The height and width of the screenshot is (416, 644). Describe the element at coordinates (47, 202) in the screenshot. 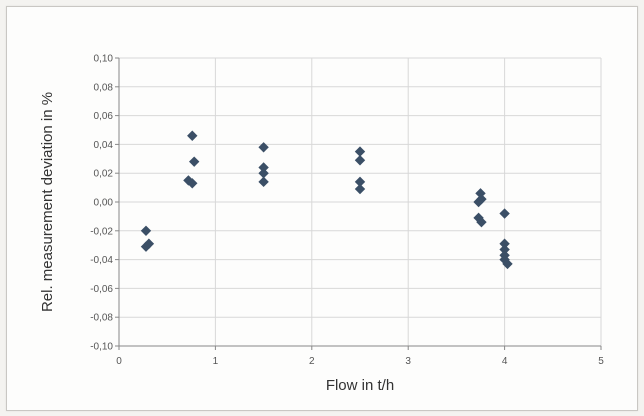

I see `y-axis-title: Rel. measurement deviation in %` at that location.